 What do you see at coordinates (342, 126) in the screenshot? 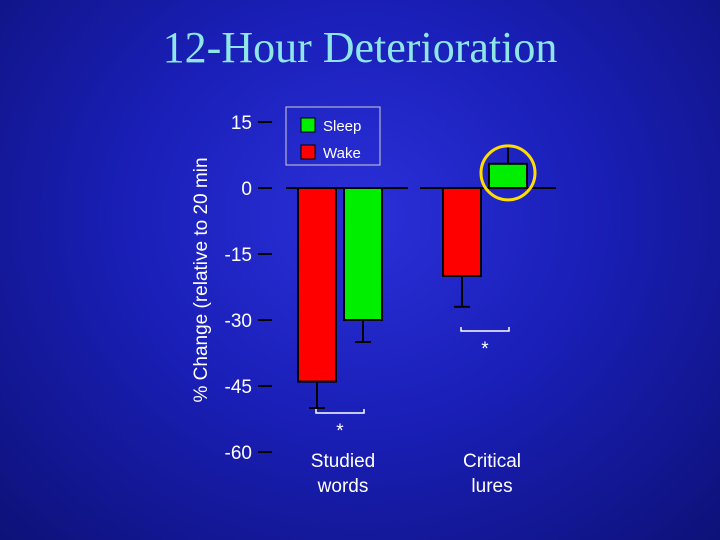
I see `legend-label-sleep: Sleep` at bounding box center [342, 126].